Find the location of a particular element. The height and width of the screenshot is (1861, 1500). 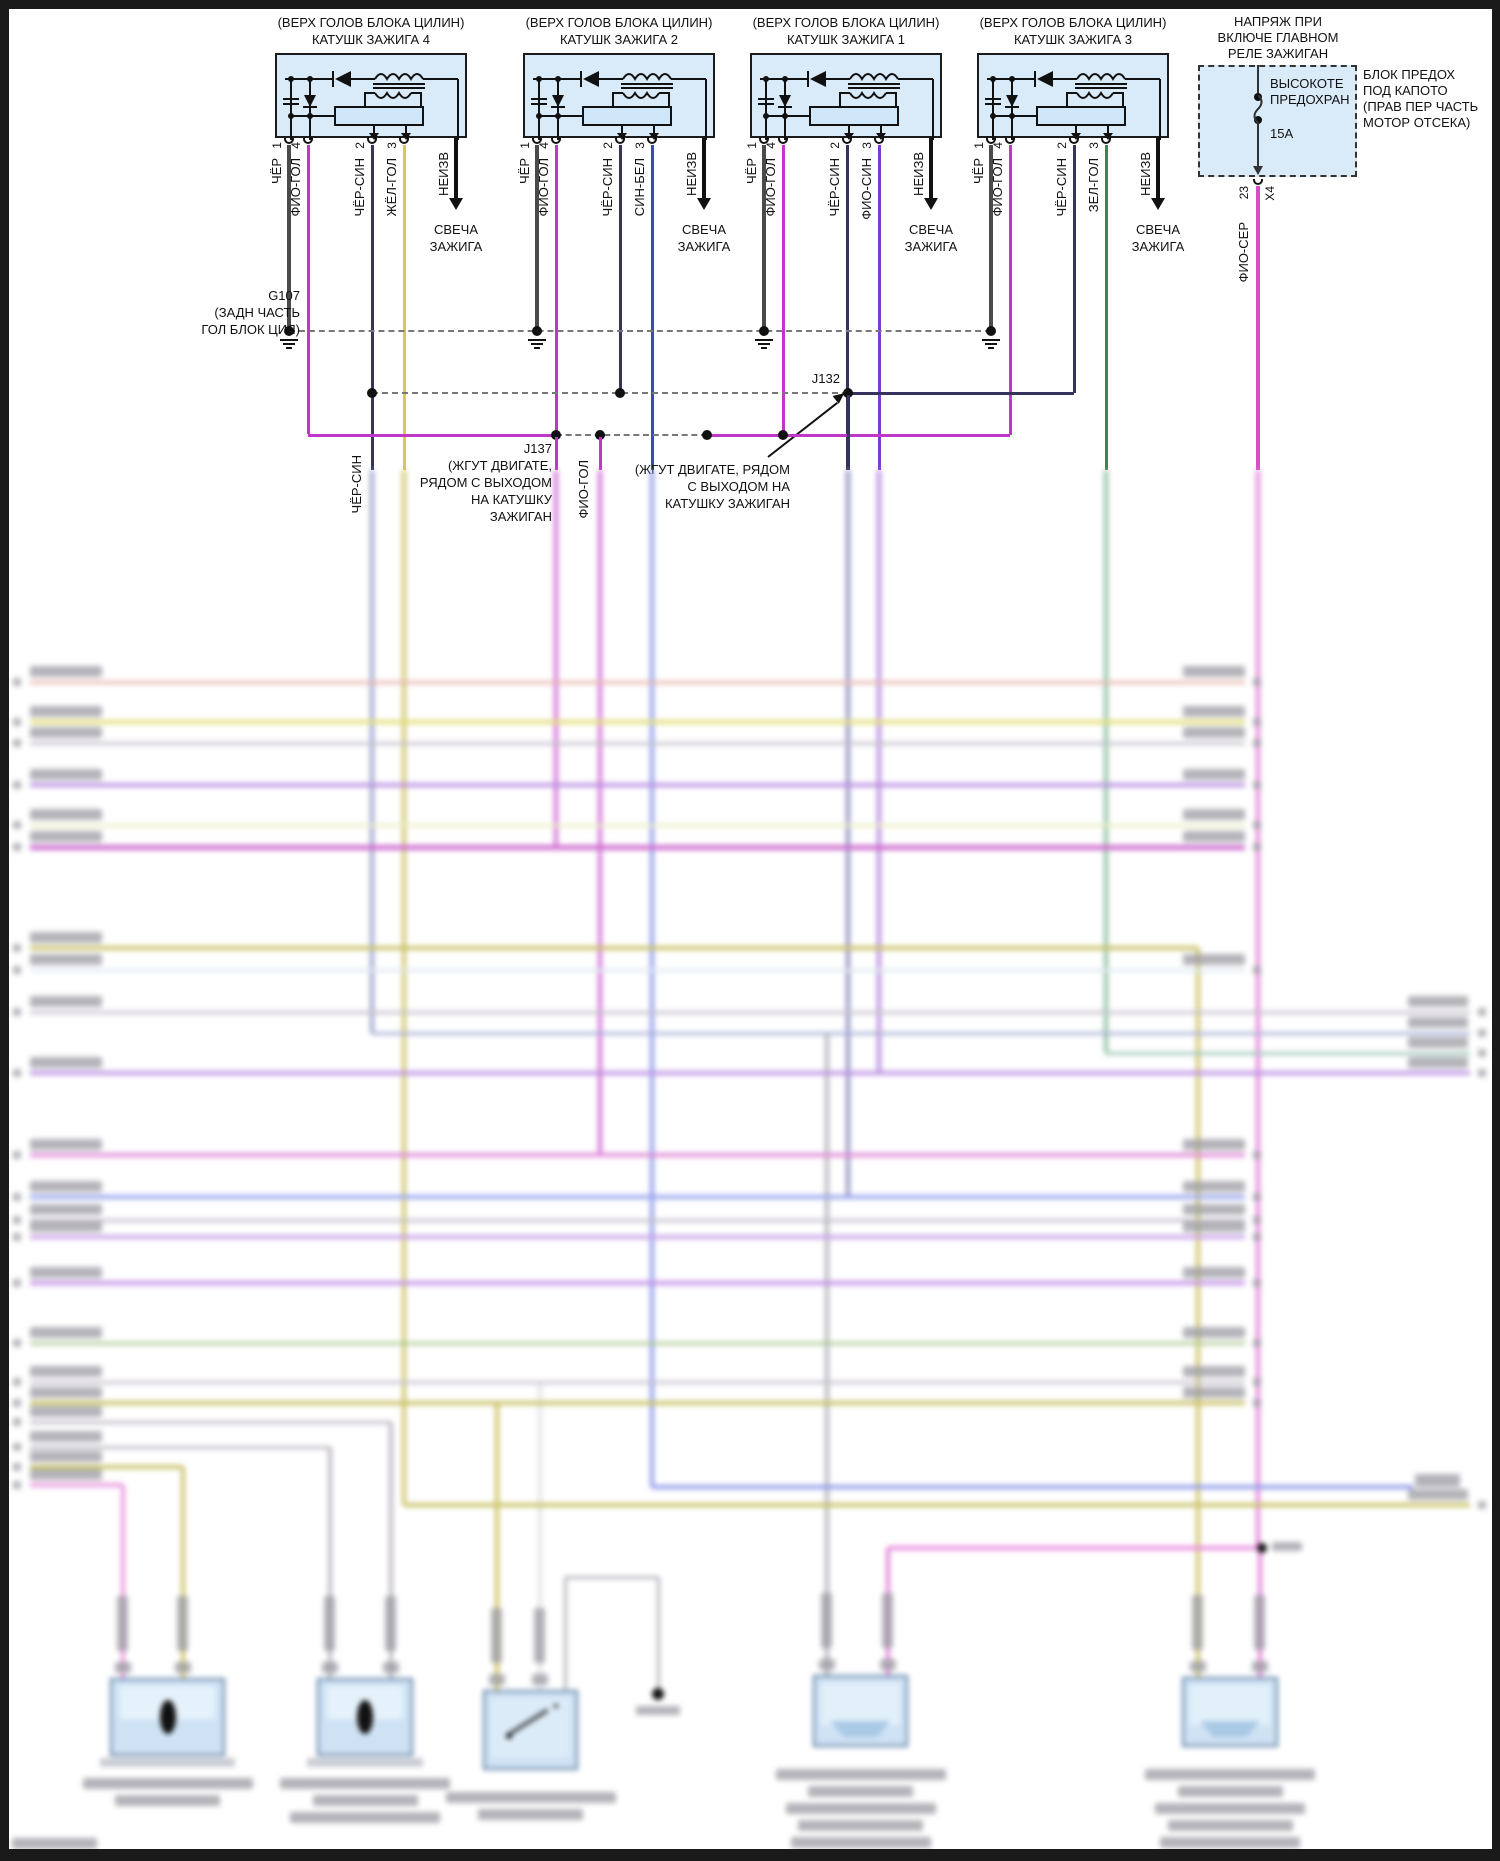

j137-id: J137 is located at coordinates (537, 448).